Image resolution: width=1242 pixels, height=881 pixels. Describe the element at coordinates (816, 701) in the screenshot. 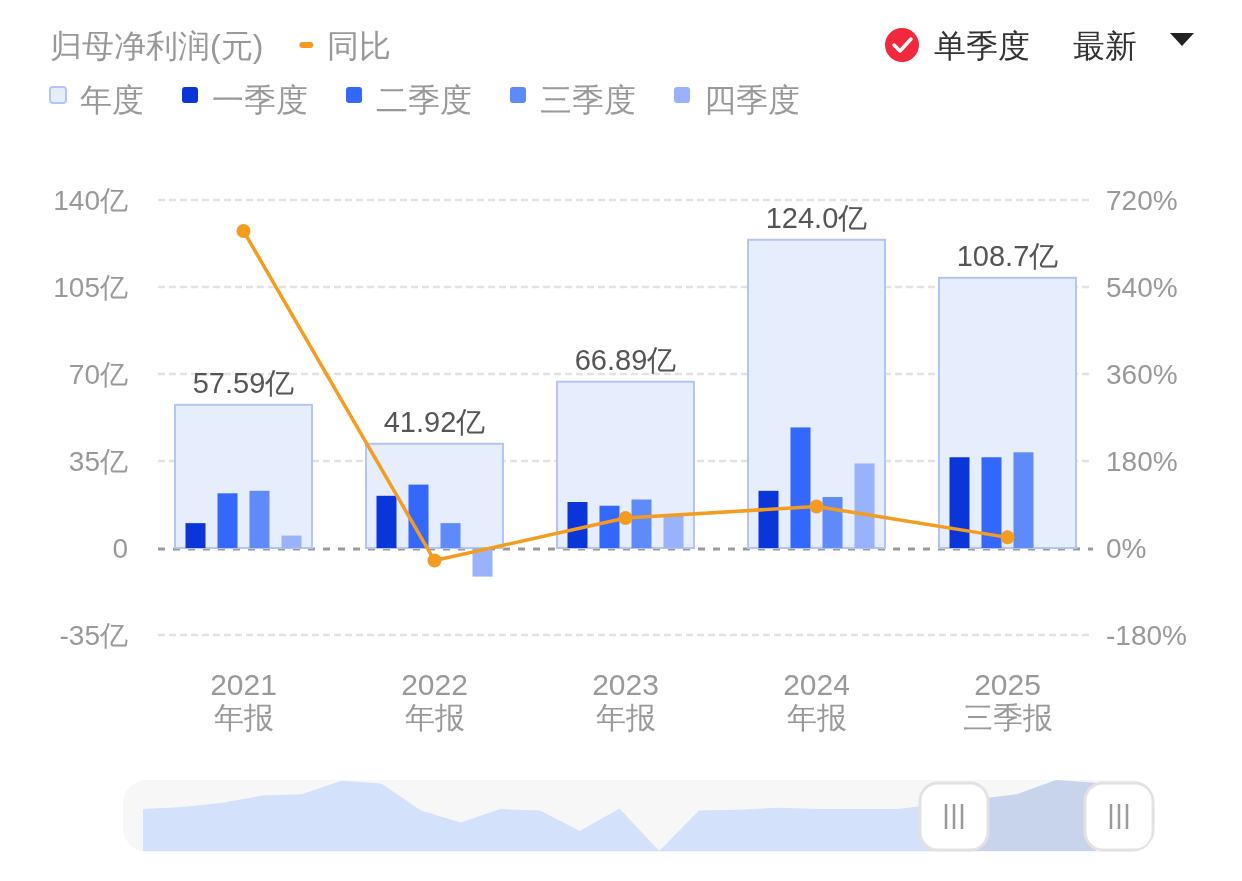

I see `x-tick-label: 2024 年报` at that location.